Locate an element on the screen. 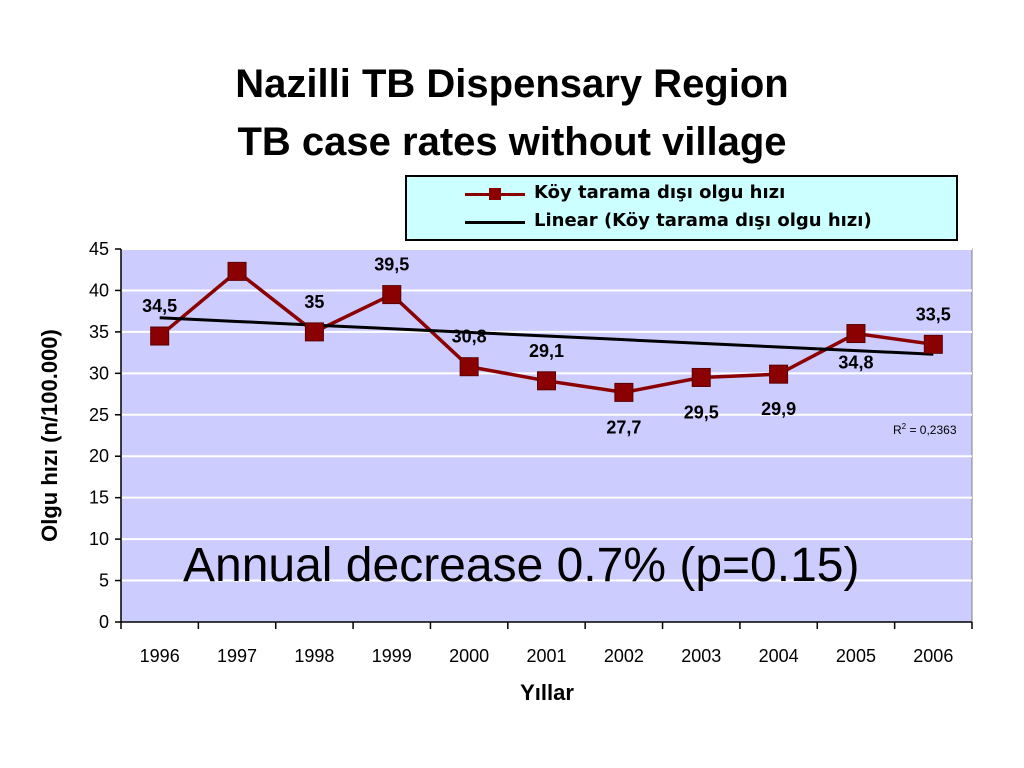 This screenshot has height=768, width=1024. r-squared-label: R2 = 0,2363 is located at coordinates (925, 429).